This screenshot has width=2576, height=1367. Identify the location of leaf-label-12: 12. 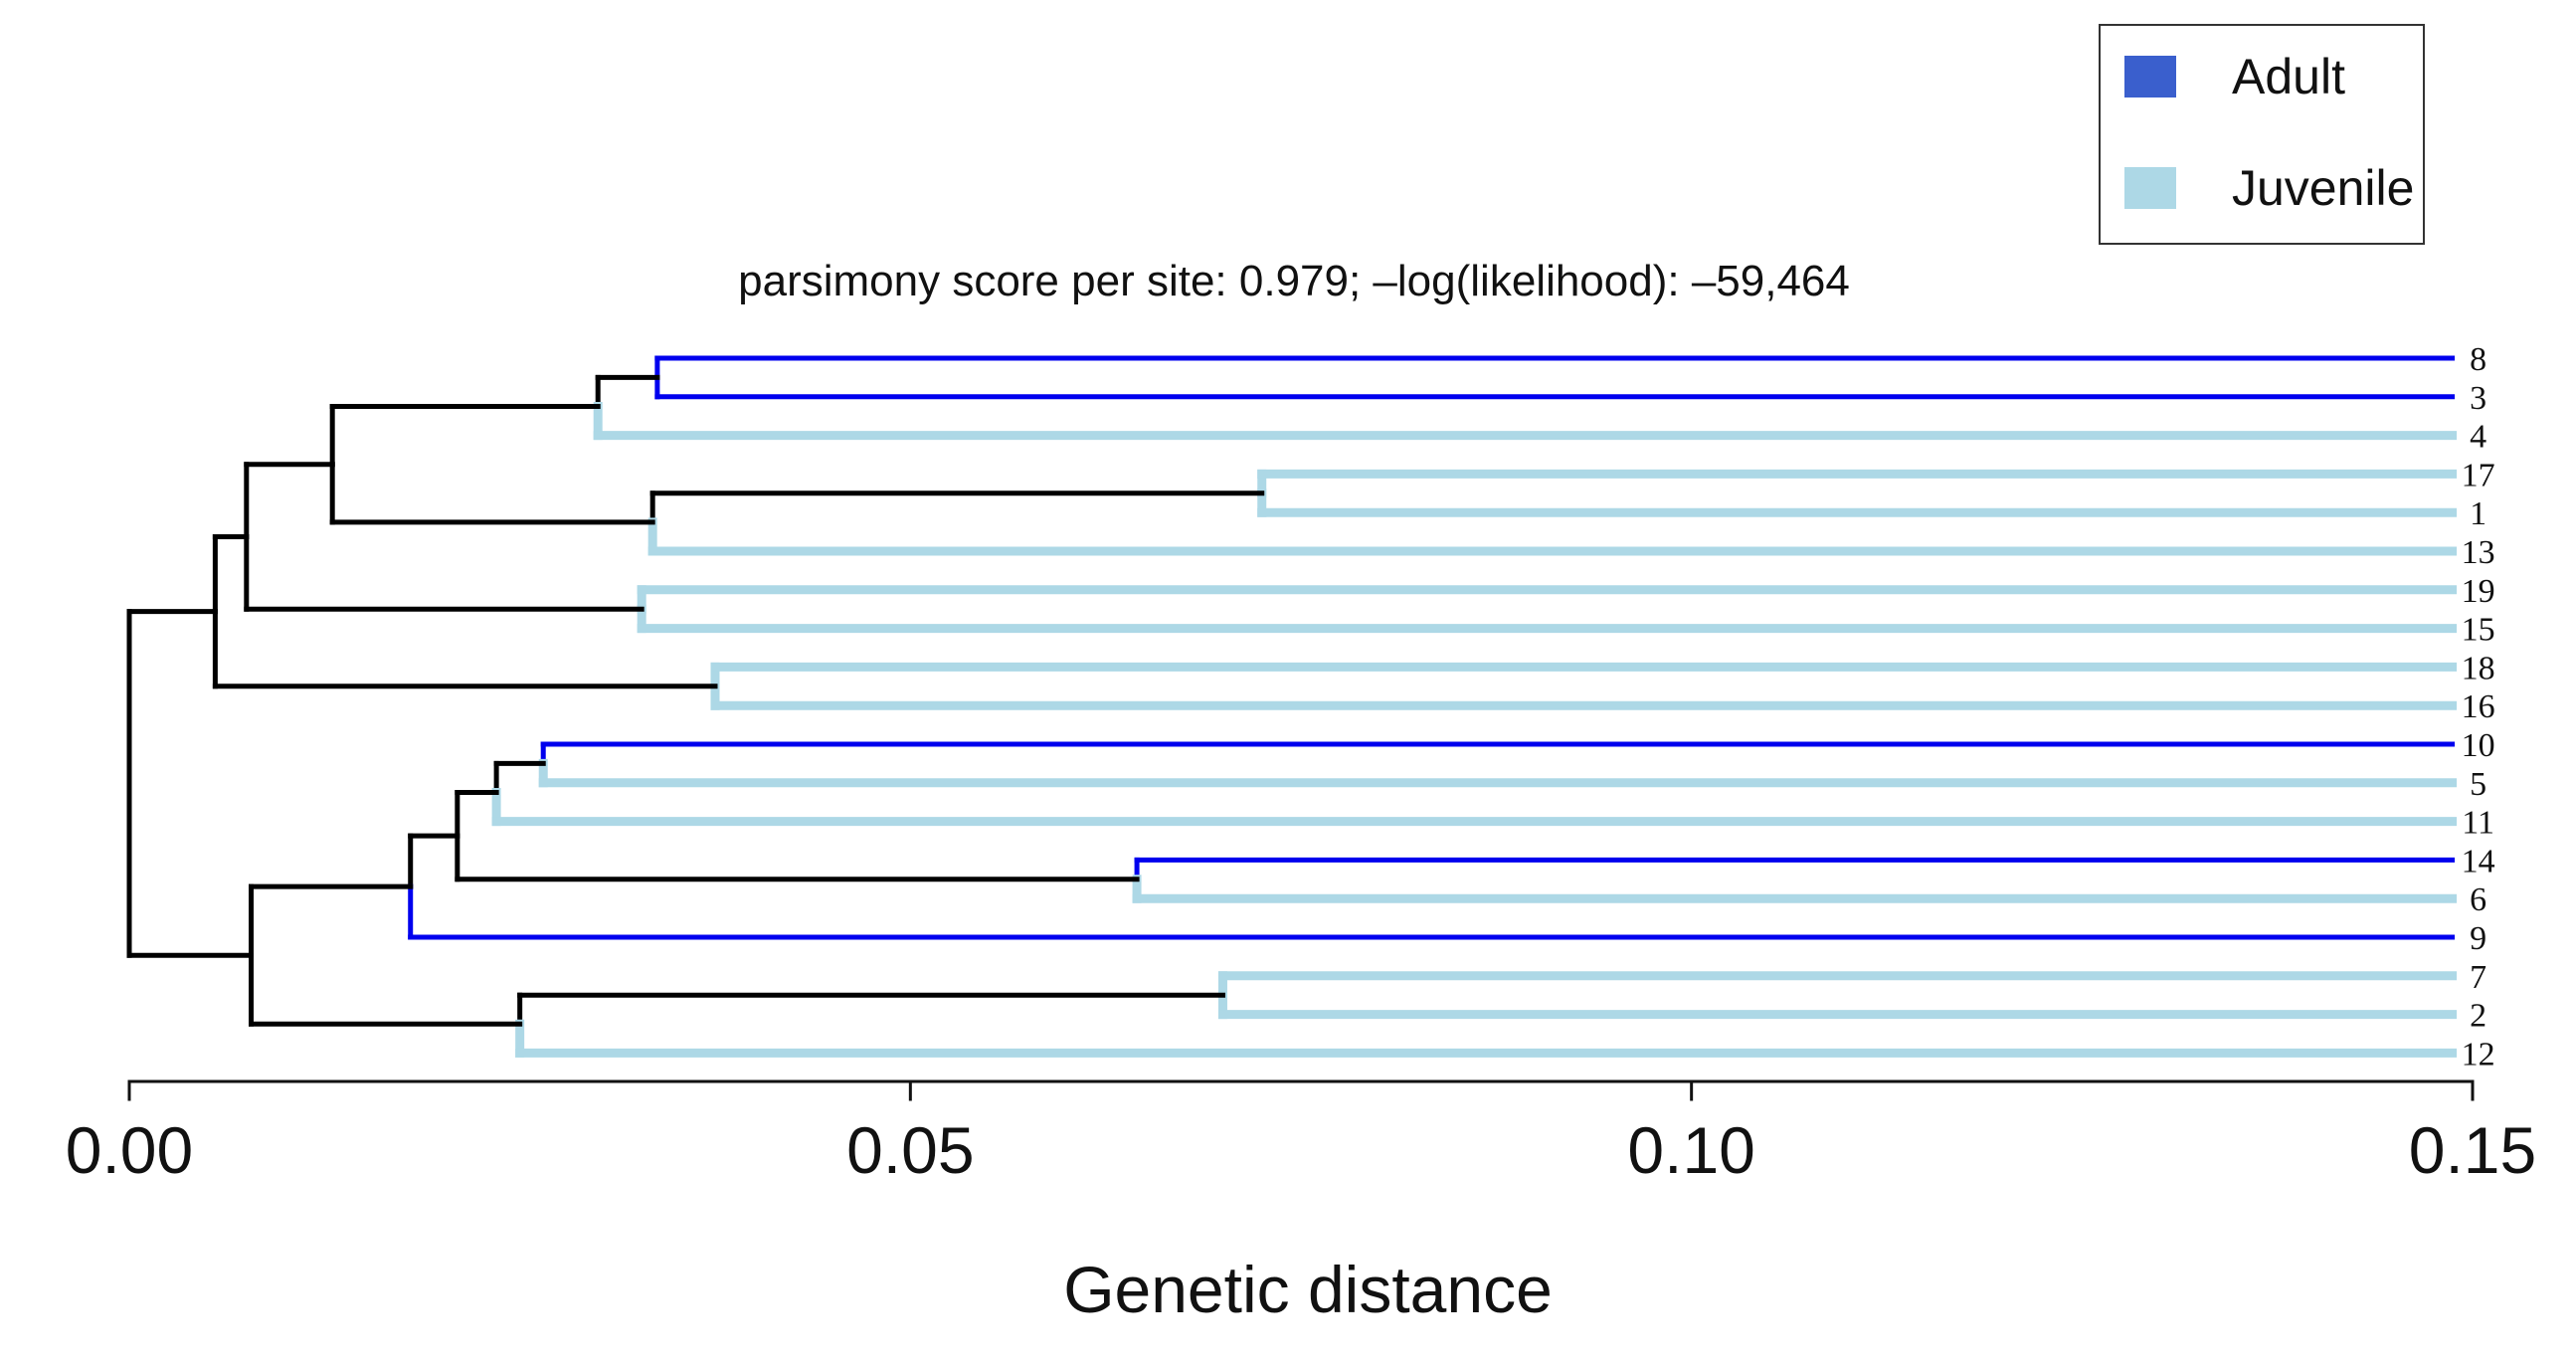
(2478, 1054).